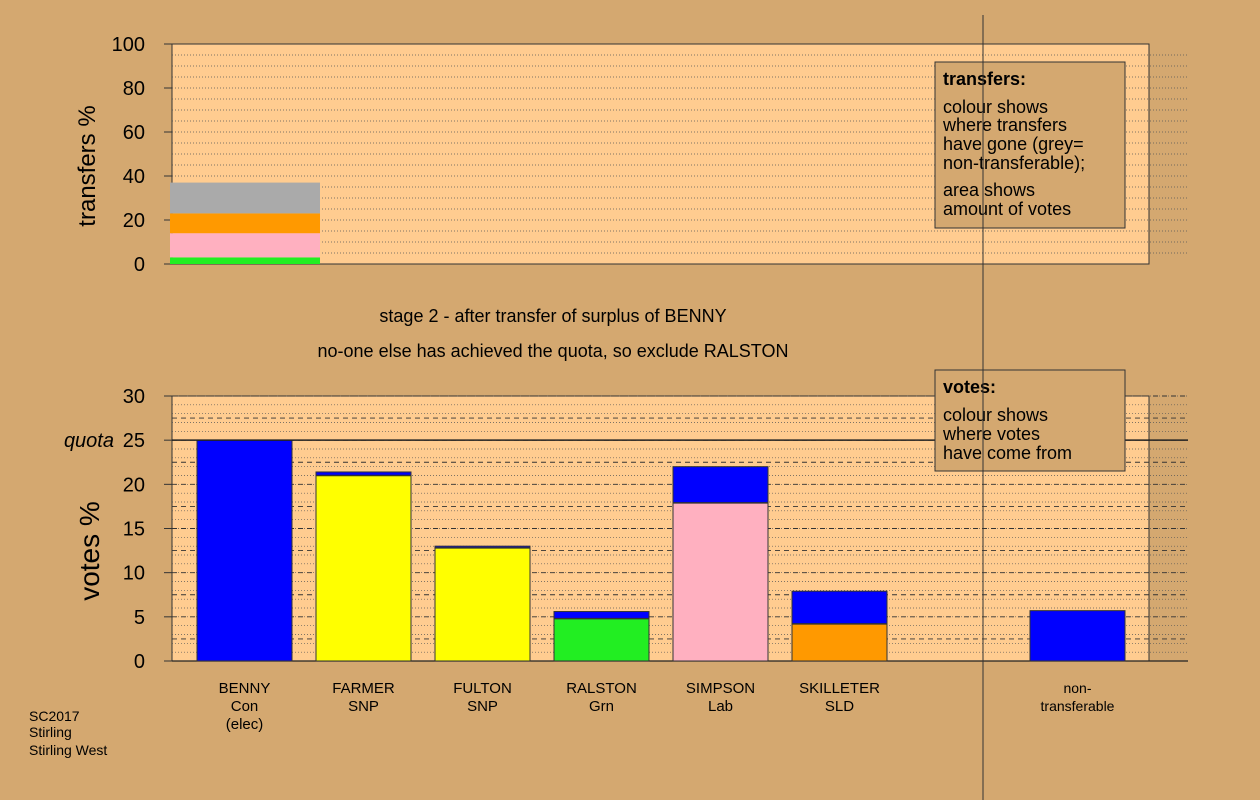 The height and width of the screenshot is (800, 1260). I want to click on votes-legend-title: votes:, so click(969, 387).